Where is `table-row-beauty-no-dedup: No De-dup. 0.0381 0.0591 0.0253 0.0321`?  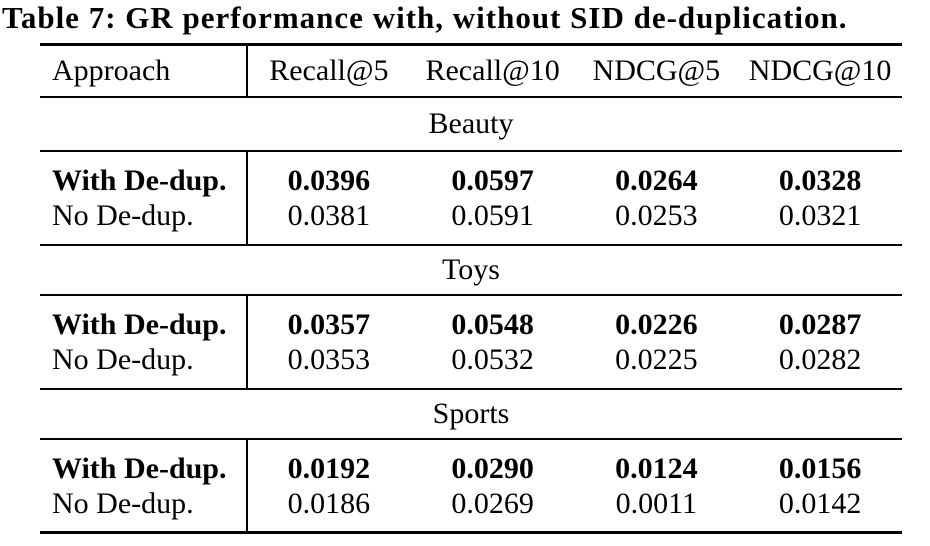
table-row-beauty-no-dedup: No De-dup. 0.0381 0.0591 0.0253 0.0321 is located at coordinates (471, 215).